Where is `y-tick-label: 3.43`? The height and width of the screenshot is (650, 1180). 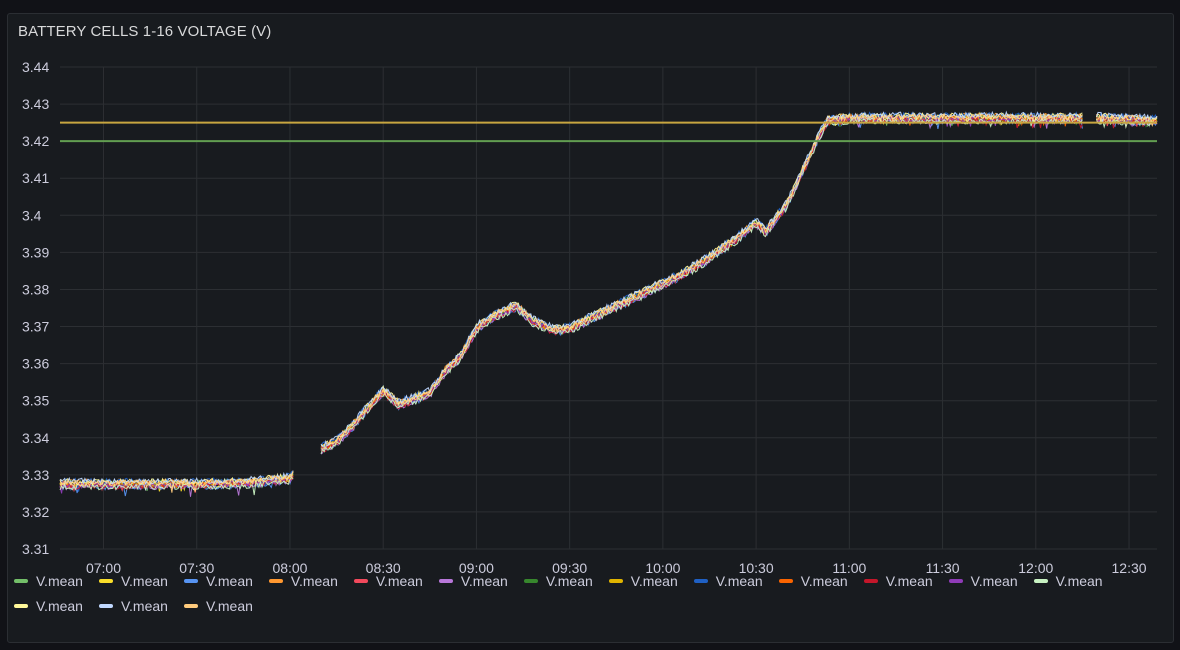
y-tick-label: 3.43 is located at coordinates (35, 104).